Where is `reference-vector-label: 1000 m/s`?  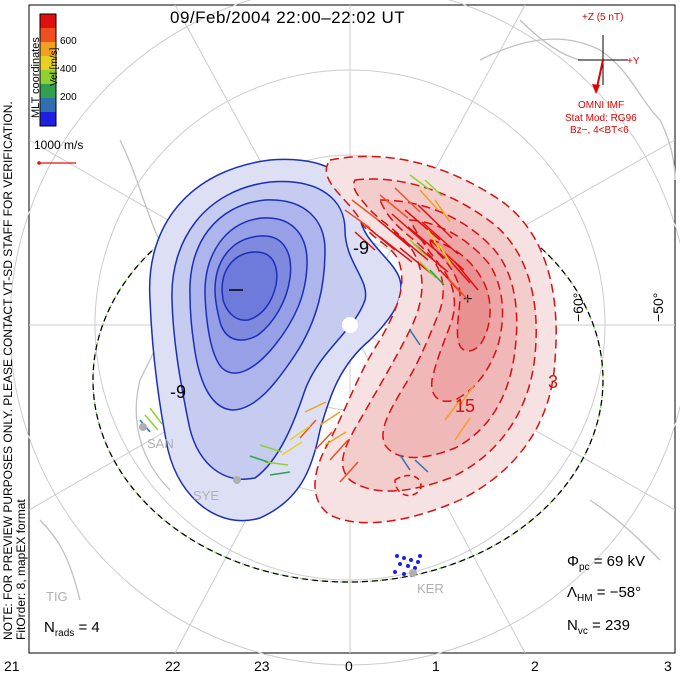
reference-vector-label: 1000 m/s is located at coordinates (59, 145).